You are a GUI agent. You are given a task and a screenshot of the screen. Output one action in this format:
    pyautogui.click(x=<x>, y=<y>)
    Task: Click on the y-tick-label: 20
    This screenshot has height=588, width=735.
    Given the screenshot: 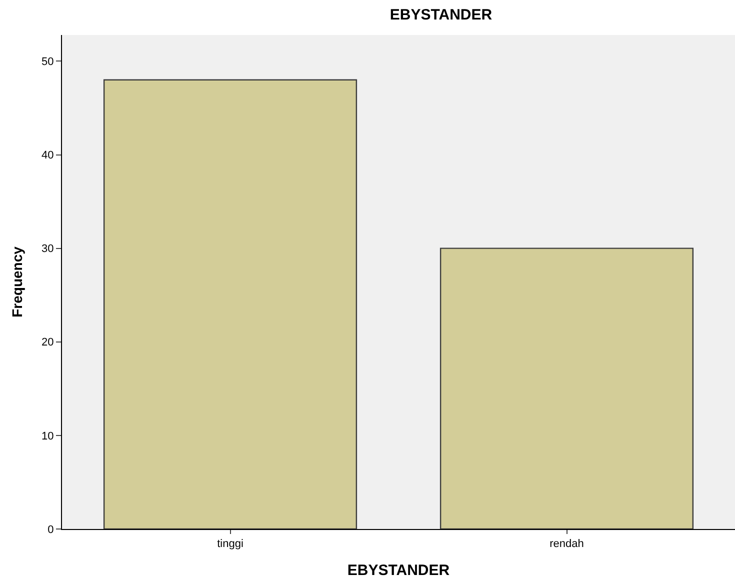 What is the action you would take?
    pyautogui.click(x=48, y=342)
    